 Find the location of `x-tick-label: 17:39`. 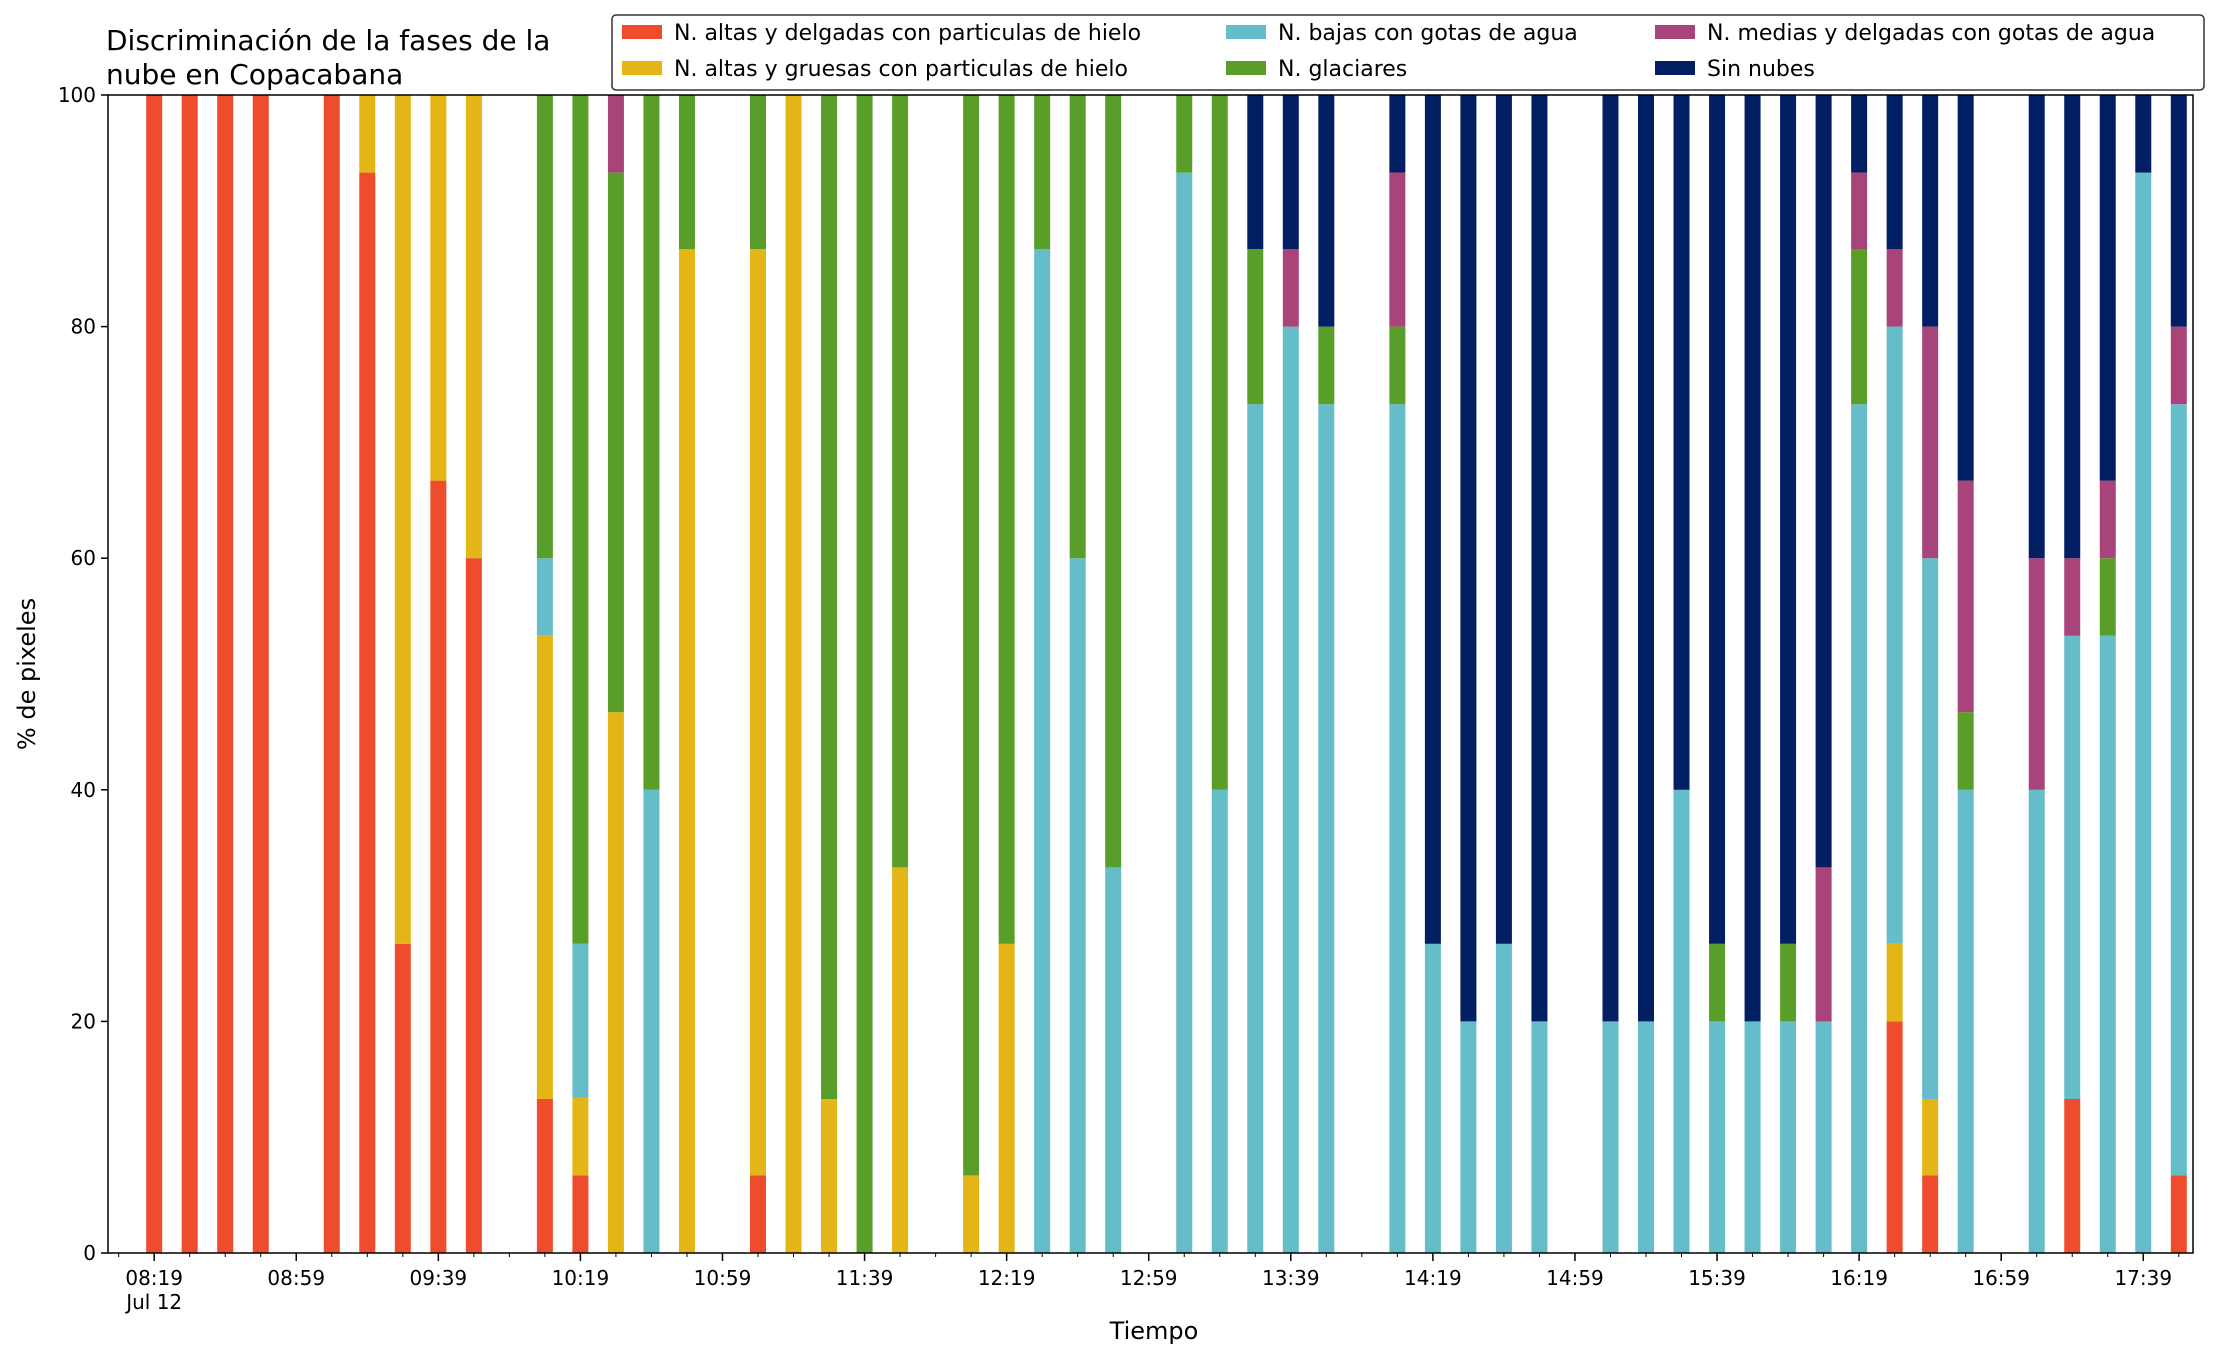

x-tick-label: 17:39 is located at coordinates (2143, 1278).